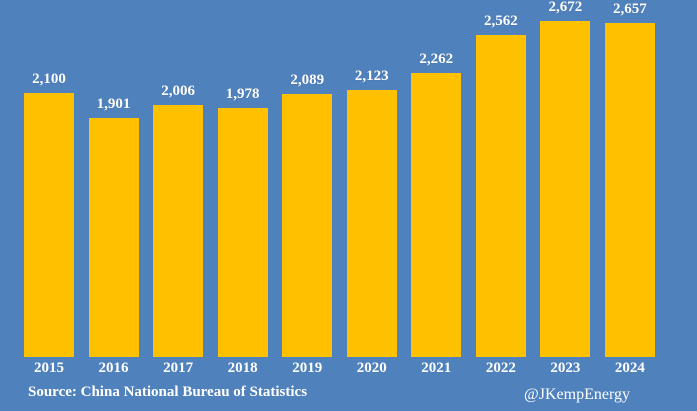 This screenshot has height=411, width=697. I want to click on bar-group-2023: 2,672, so click(565, 178).